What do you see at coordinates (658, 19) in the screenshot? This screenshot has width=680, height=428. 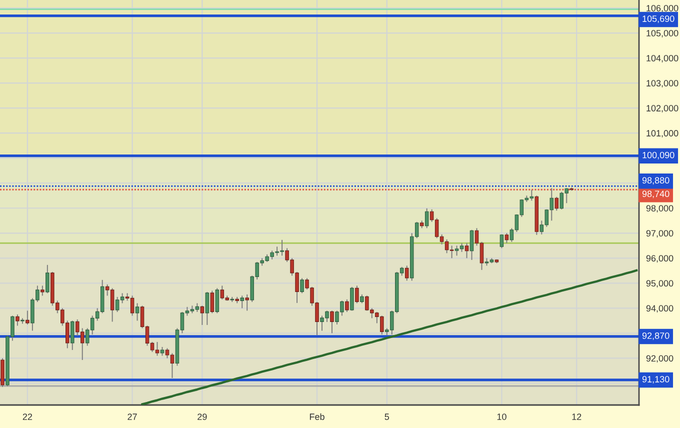 I see `ref-line-label: 105,690` at bounding box center [658, 19].